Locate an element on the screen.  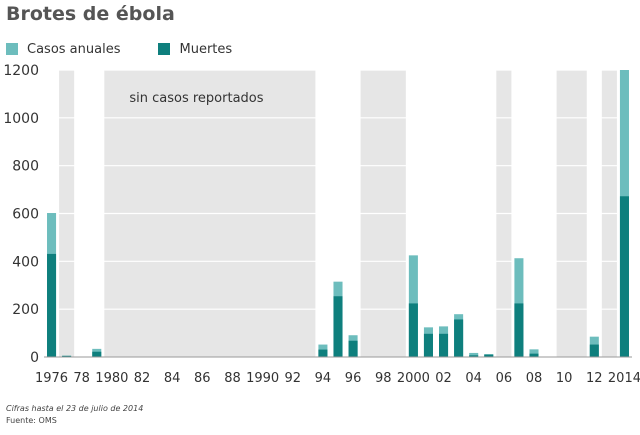
x-tick-label-1992: 92 is located at coordinates (292, 378).